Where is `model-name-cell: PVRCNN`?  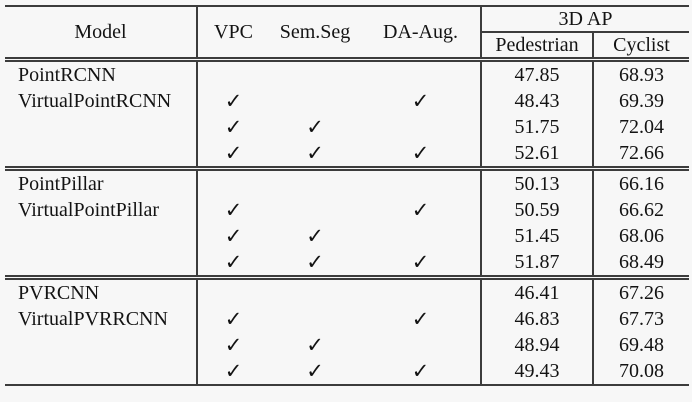 model-name-cell: PVRCNN is located at coordinates (101, 291).